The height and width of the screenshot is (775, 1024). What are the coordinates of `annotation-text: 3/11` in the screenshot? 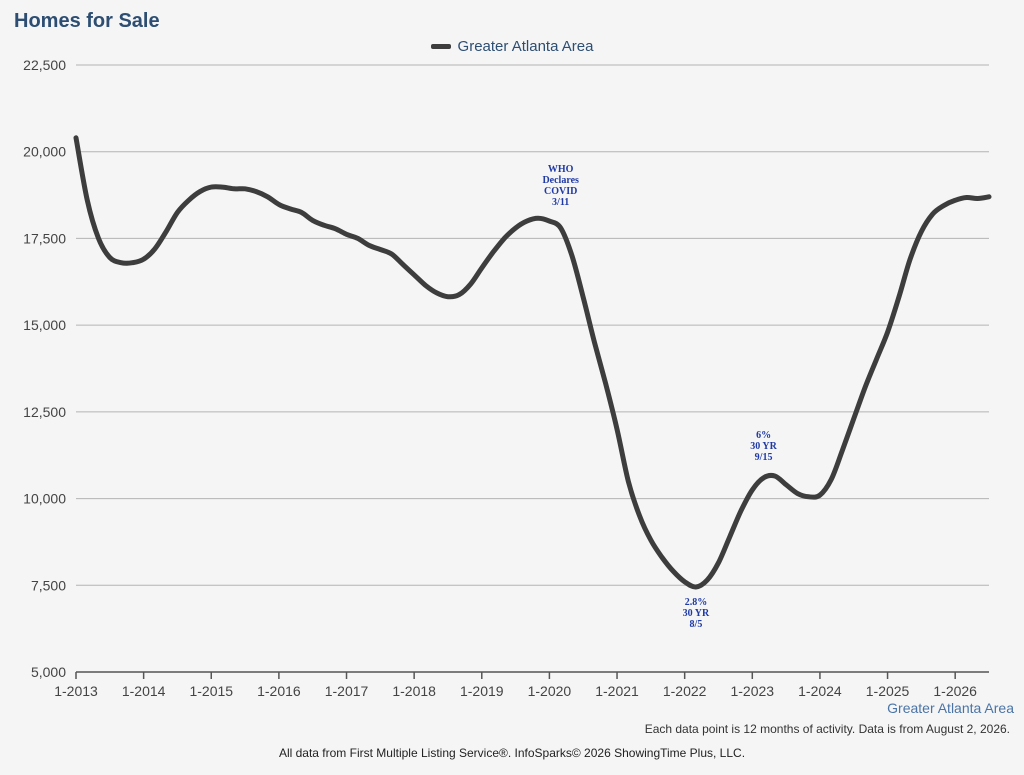 It's located at (560, 202).